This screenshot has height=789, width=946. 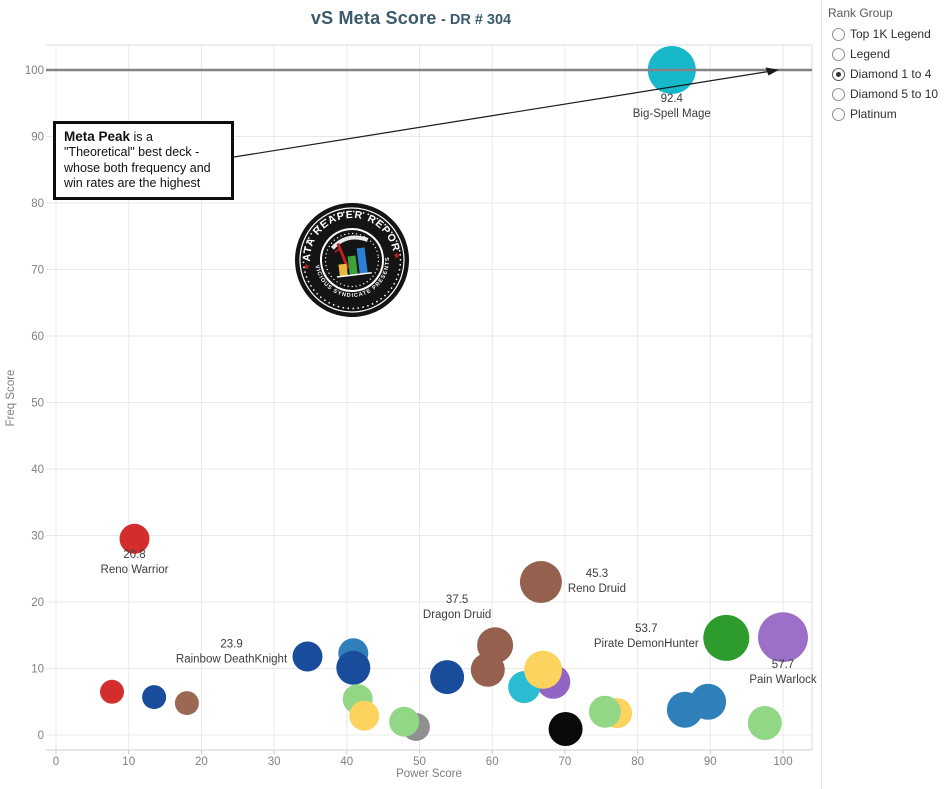 I want to click on bubble-name-label: Dragon Druid, so click(x=457, y=615).